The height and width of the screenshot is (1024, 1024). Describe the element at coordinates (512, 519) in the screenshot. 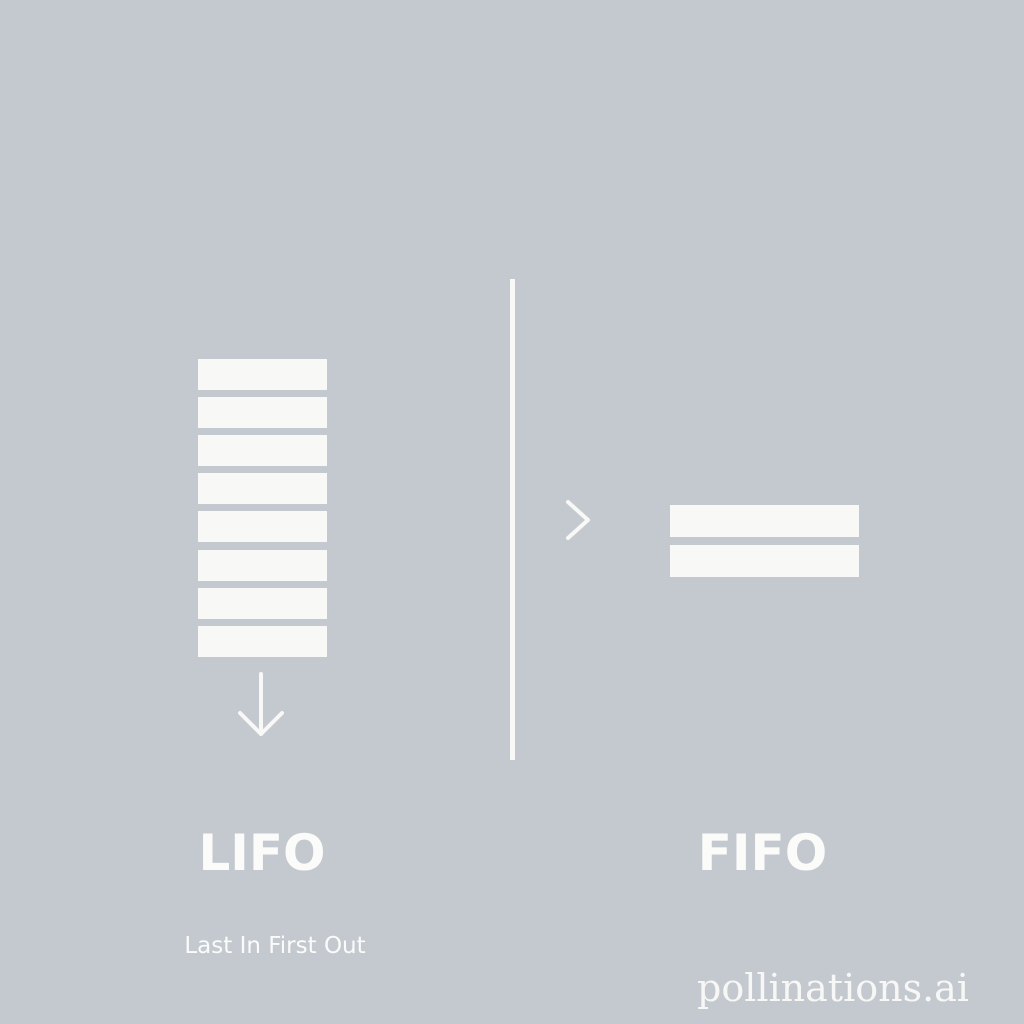

I see `center-divider` at that location.